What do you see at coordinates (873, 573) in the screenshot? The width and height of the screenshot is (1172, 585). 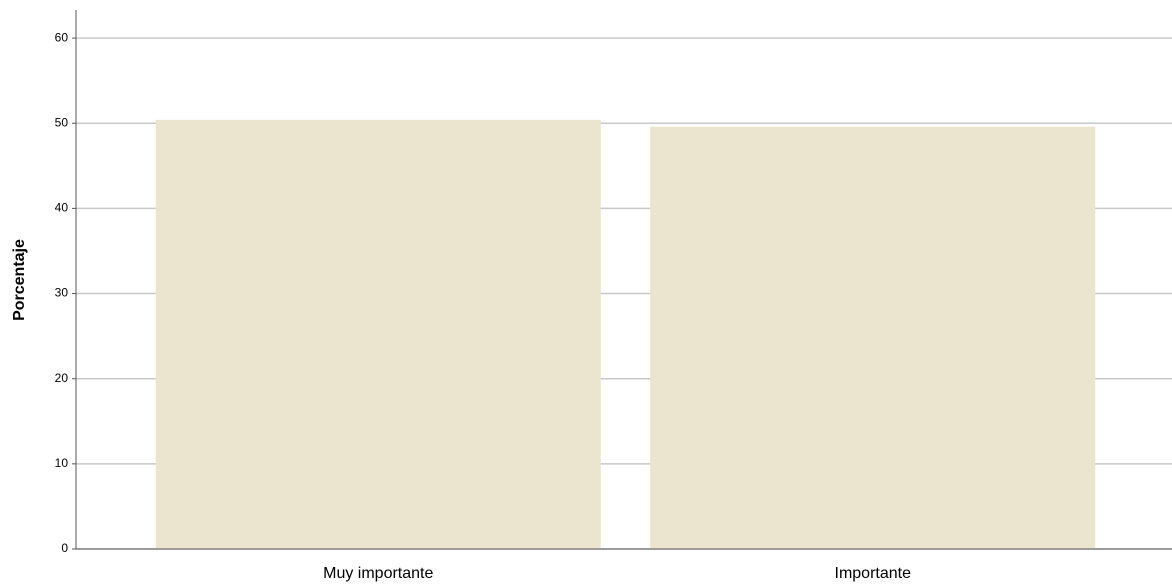 I see `x-tick-label: Importante` at bounding box center [873, 573].